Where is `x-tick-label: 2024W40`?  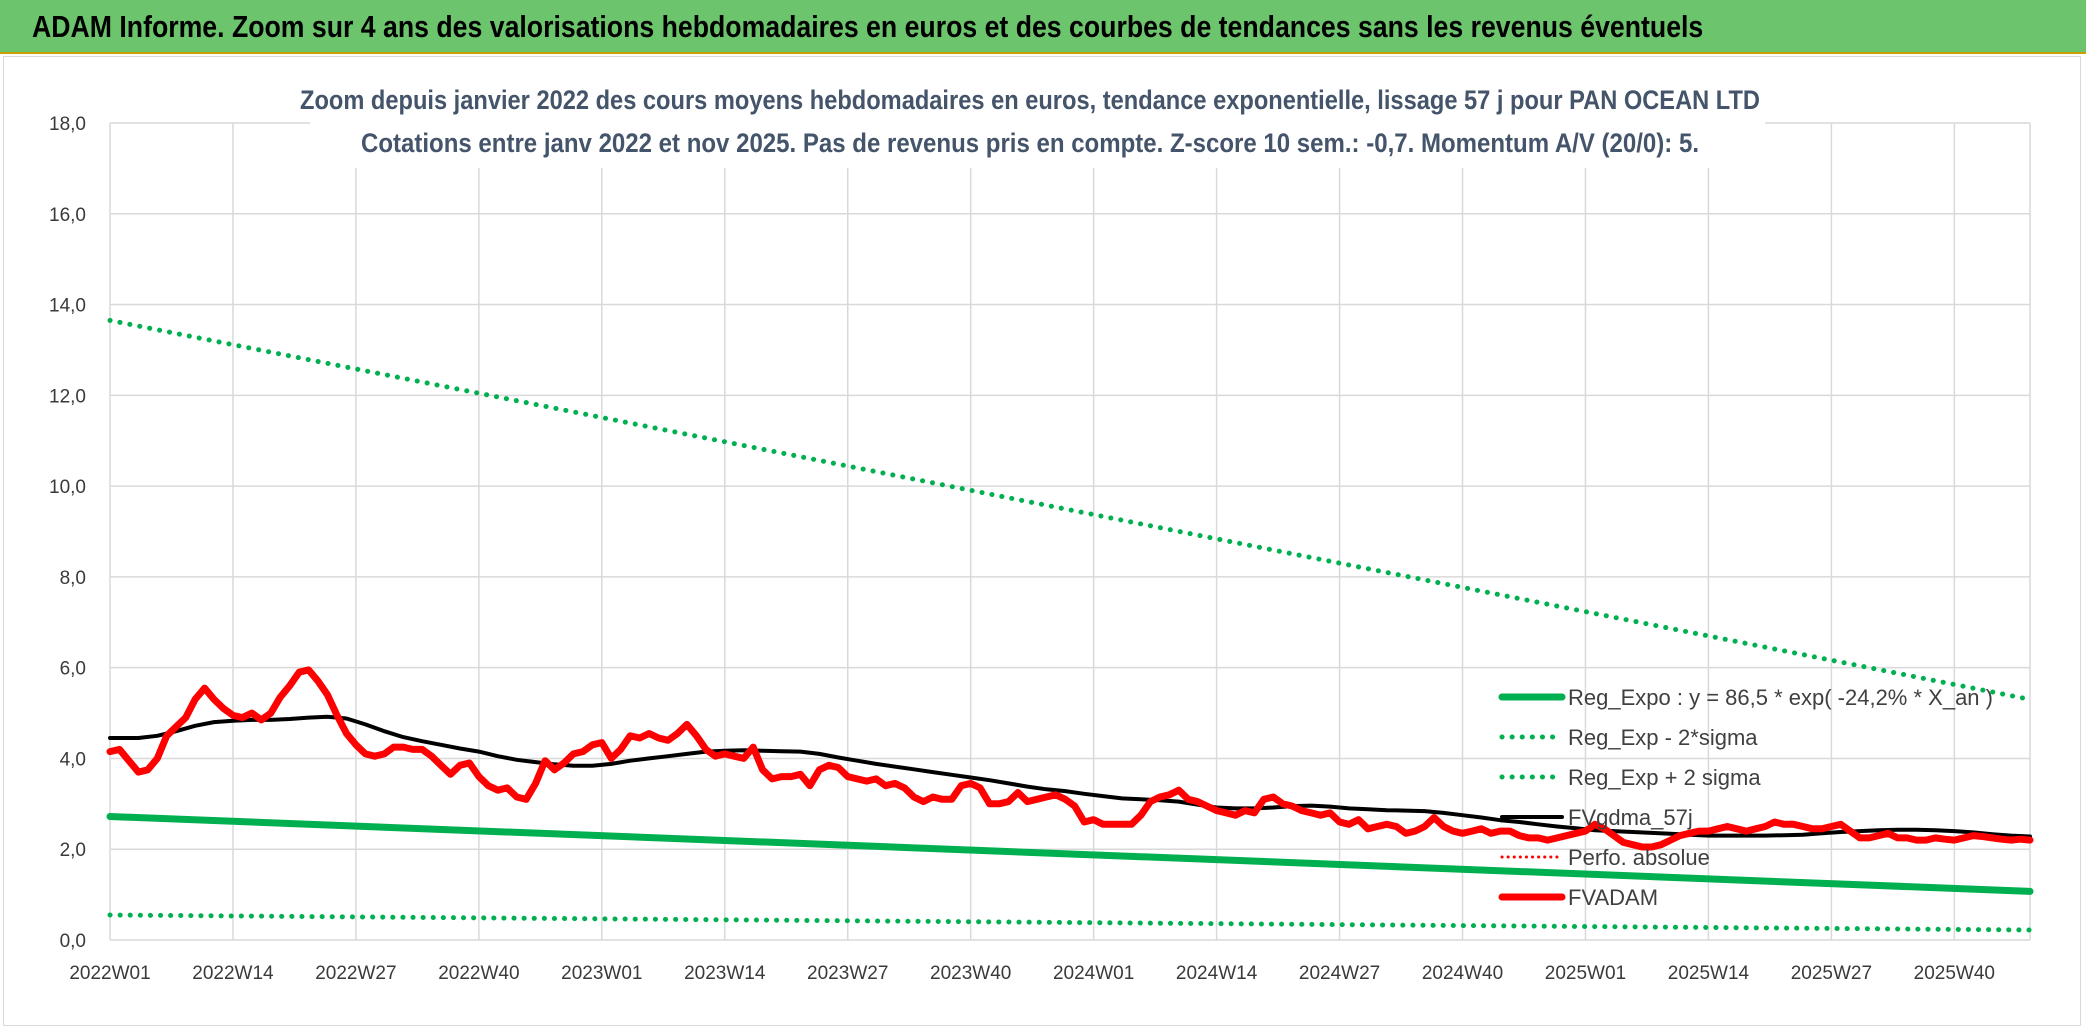
x-tick-label: 2024W40 is located at coordinates (1462, 973).